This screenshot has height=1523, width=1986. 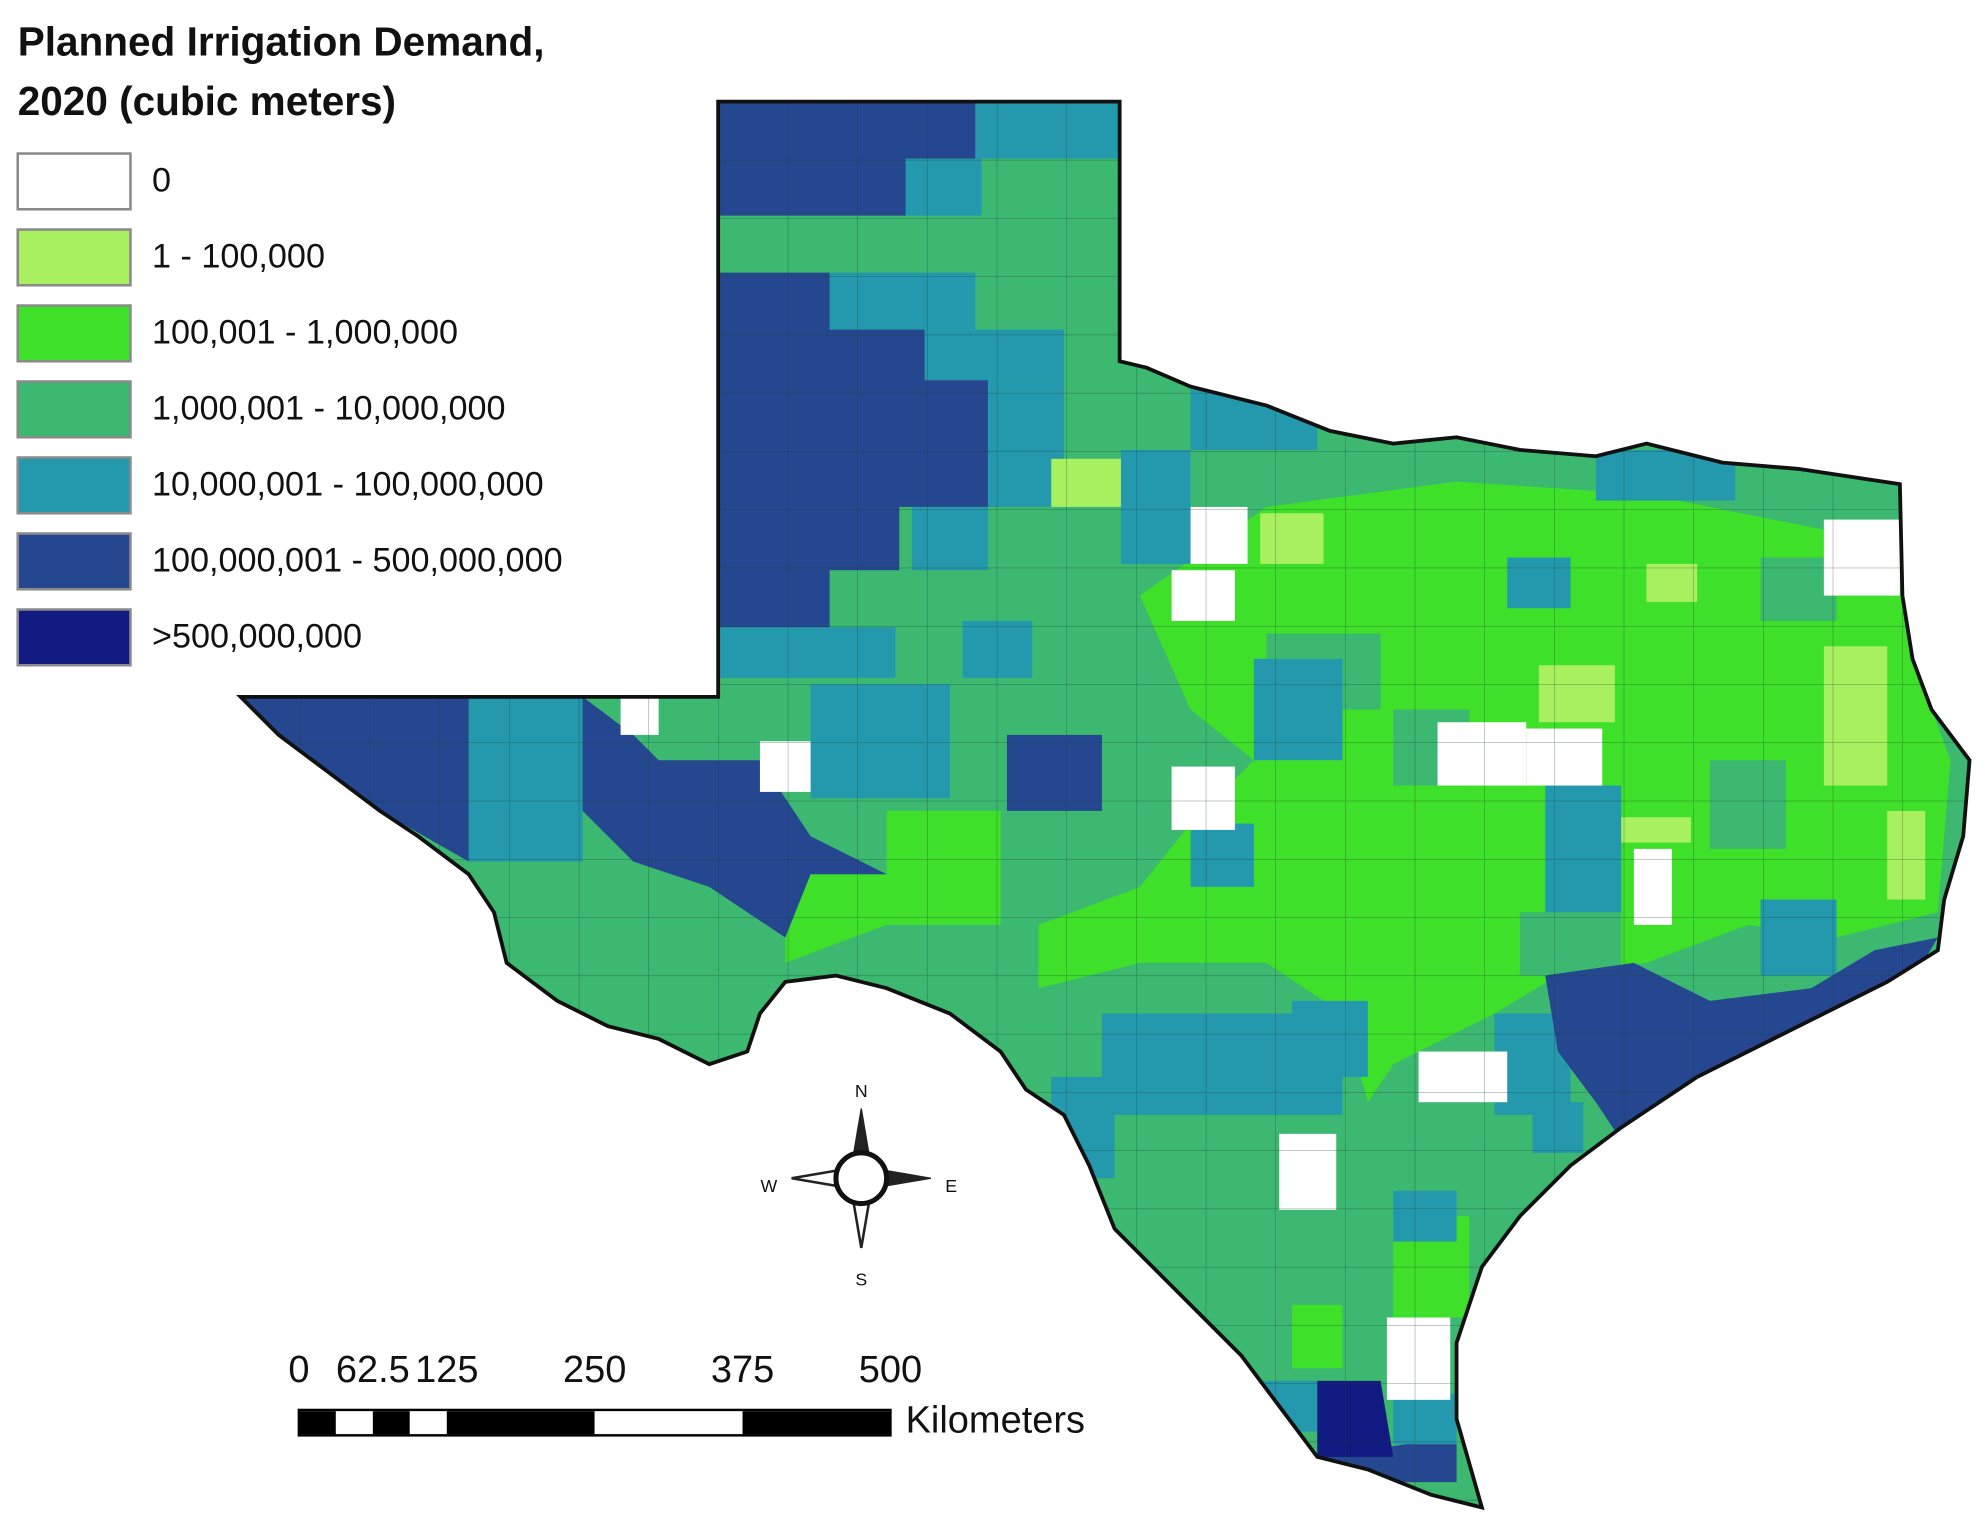 I want to click on legend-label: >500,000,000, so click(x=257, y=637).